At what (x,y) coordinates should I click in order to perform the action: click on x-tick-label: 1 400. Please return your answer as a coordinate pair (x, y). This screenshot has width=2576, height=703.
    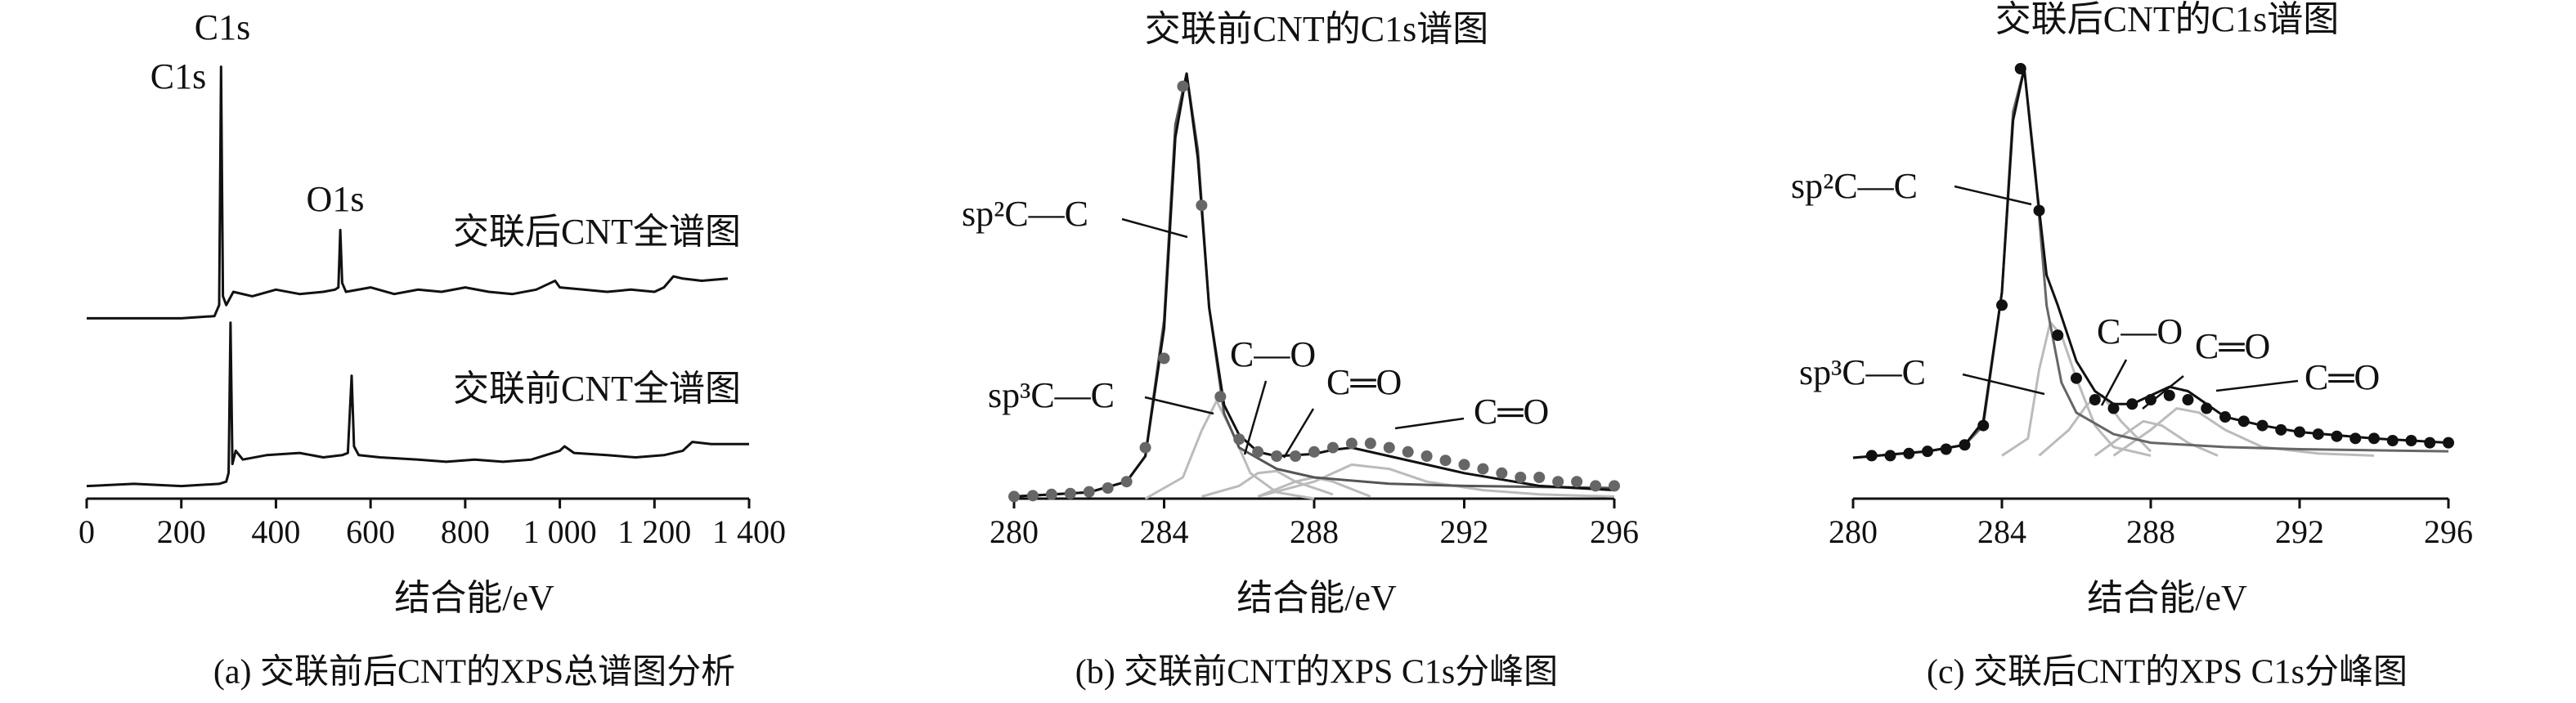
    Looking at the image, I should click on (749, 531).